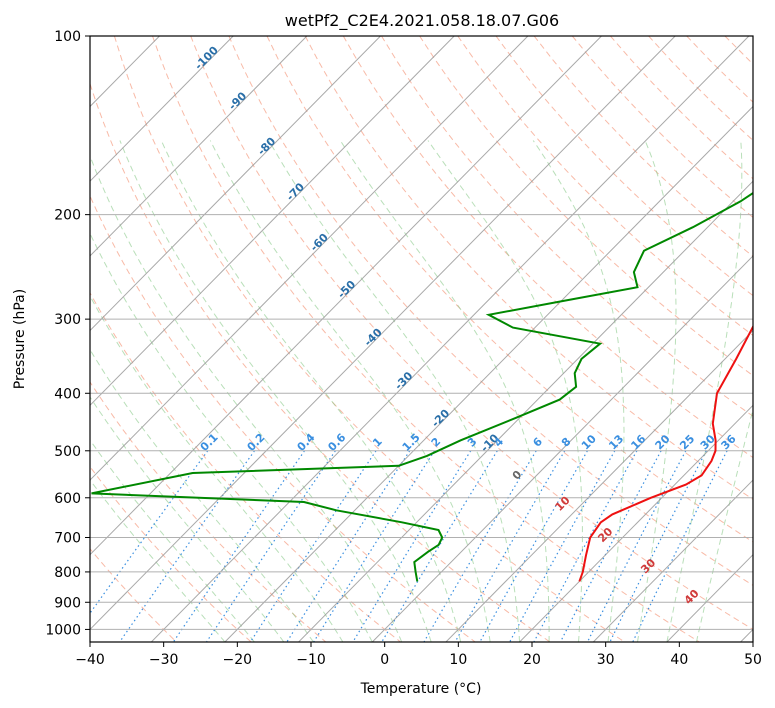 The image size is (775, 708). What do you see at coordinates (67, 37) in the screenshot?
I see `y-tick-label: 100` at bounding box center [67, 37].